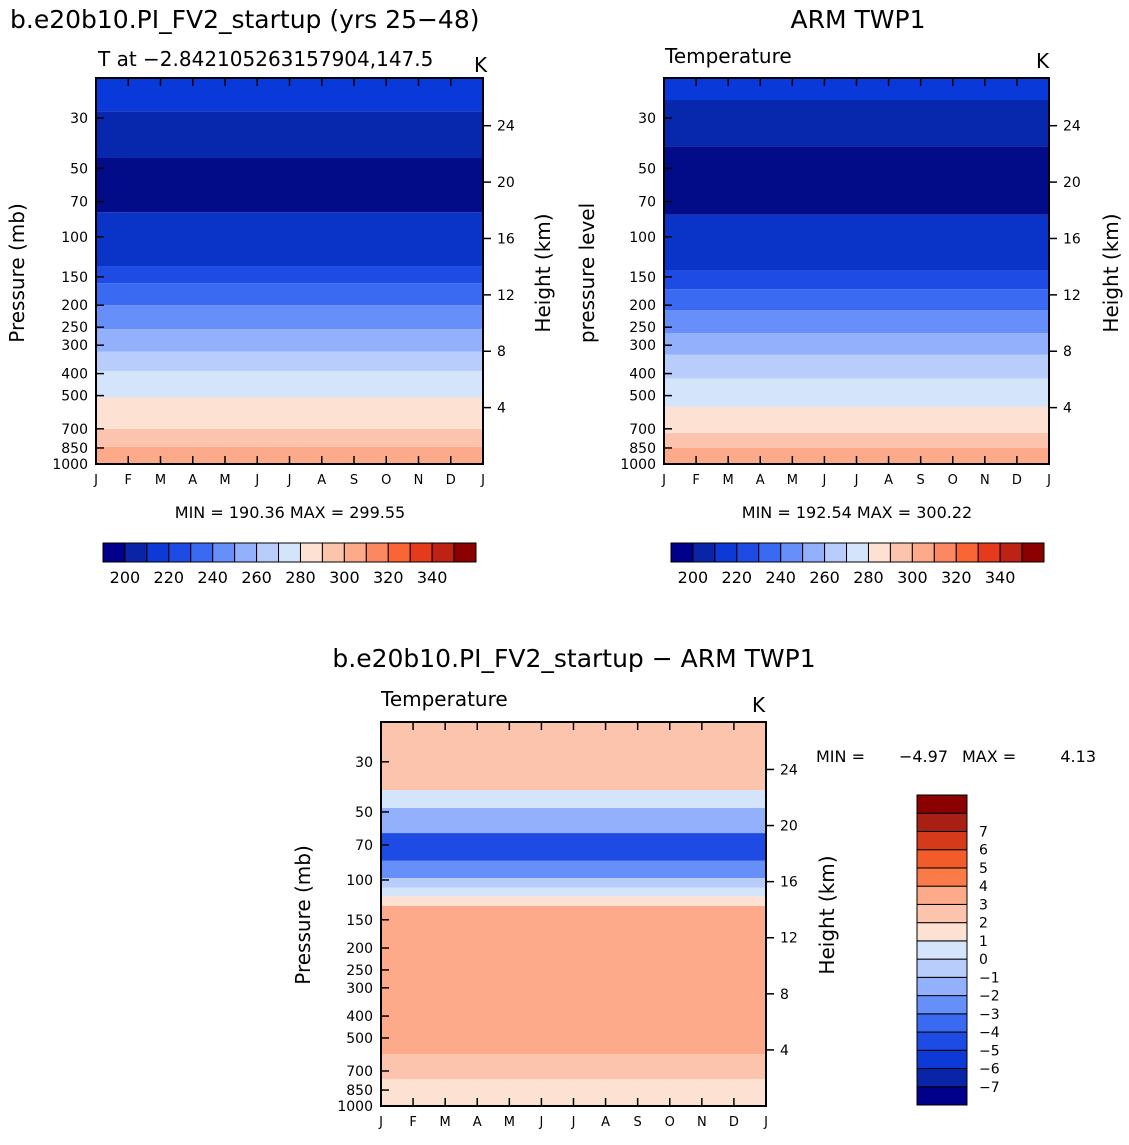  Describe the element at coordinates (70, 465) in the screenshot. I see `pressure-tick-label: 1000` at that location.